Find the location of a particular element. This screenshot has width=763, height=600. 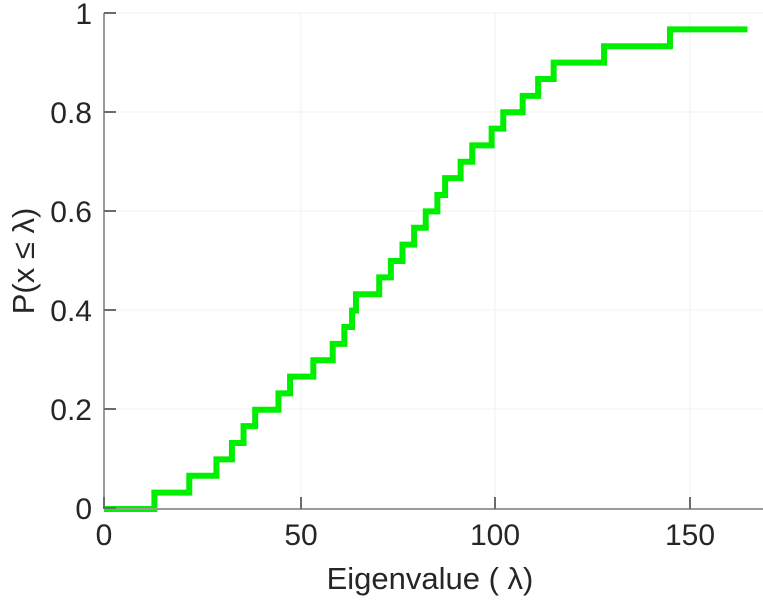

x-tick-label-0: 0 is located at coordinates (104, 535).